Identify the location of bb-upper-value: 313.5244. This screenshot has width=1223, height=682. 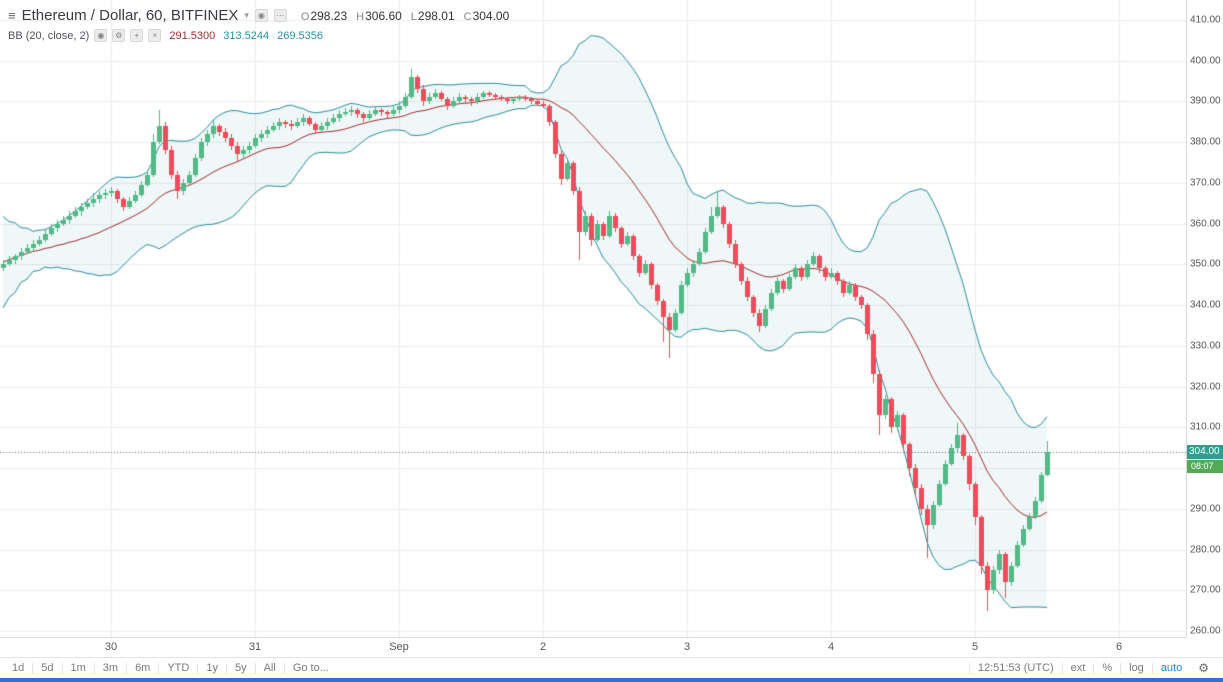
(246, 35).